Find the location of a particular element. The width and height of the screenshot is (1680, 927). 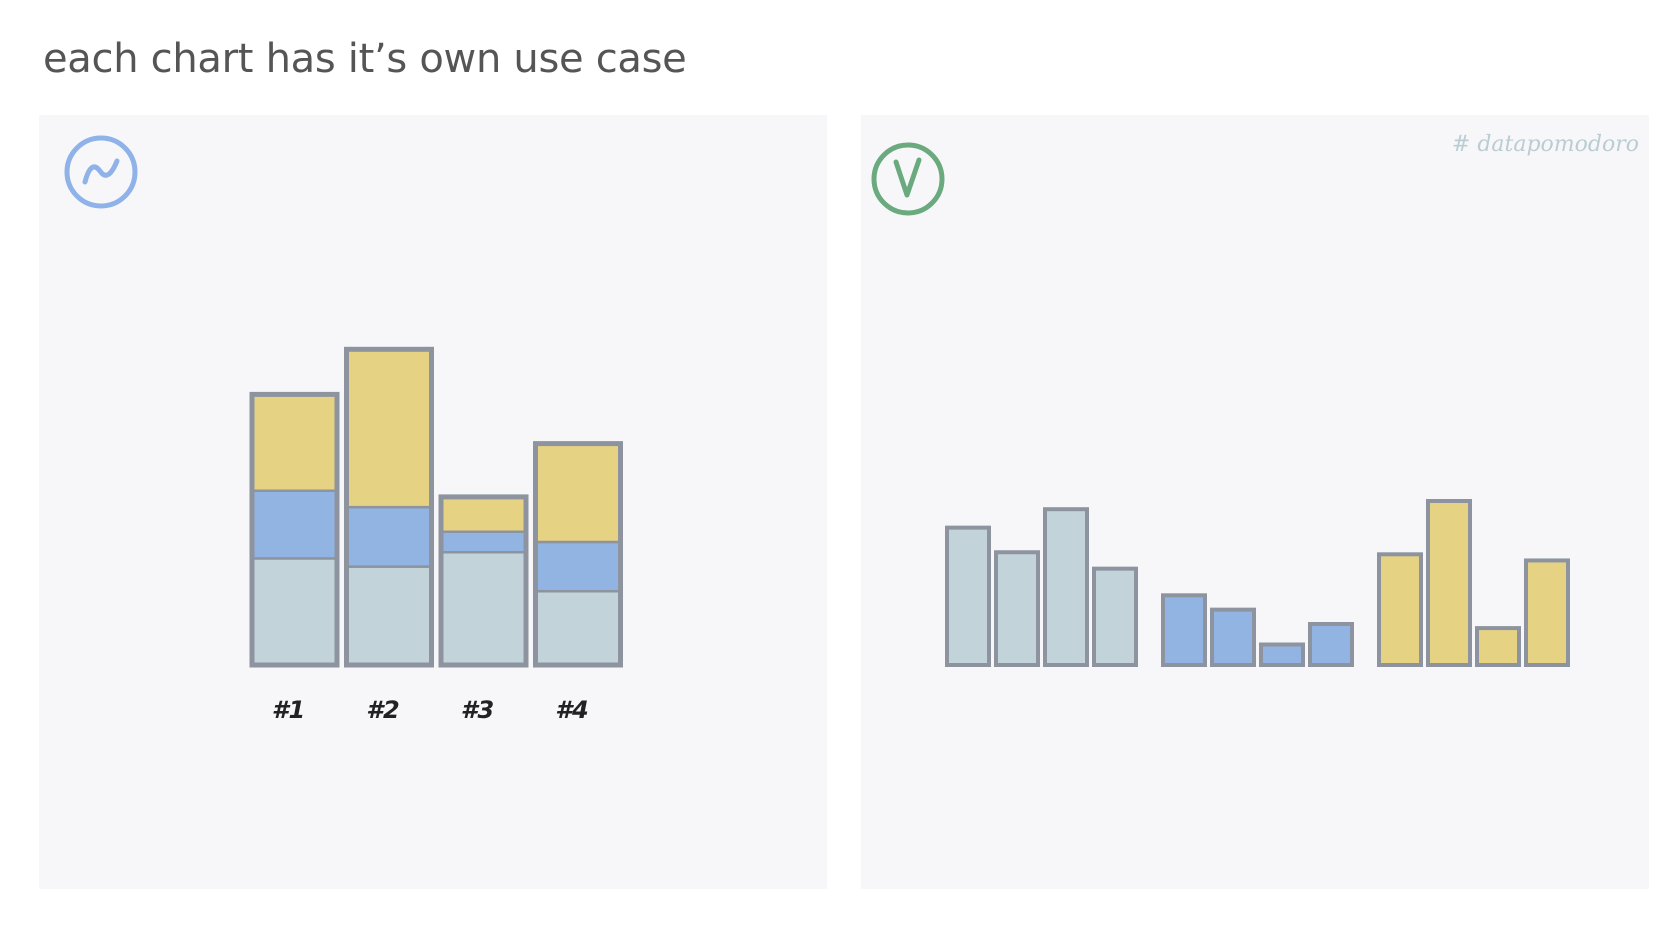

x-tick-label: #2 is located at coordinates (382, 710).